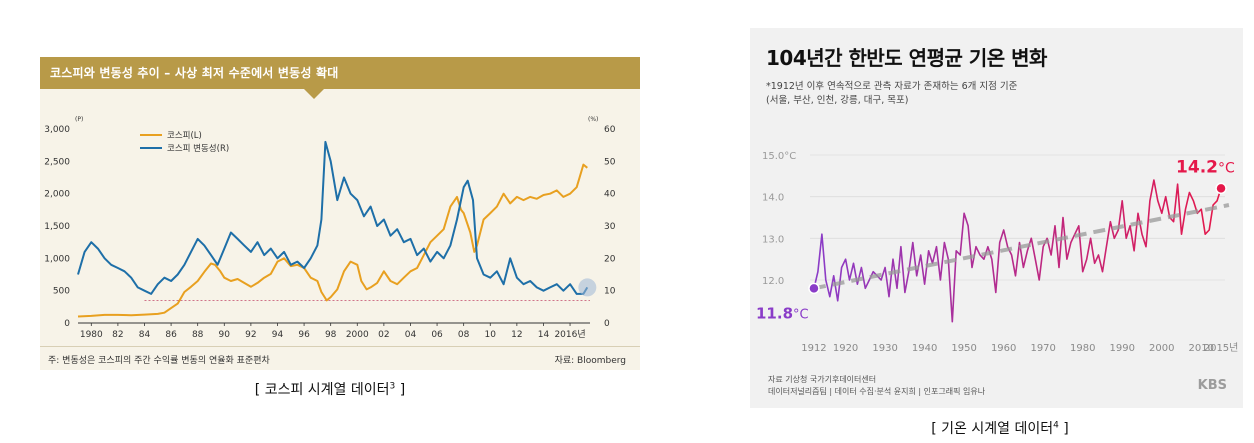  I want to click on kospi-caption: [ 코스피 시계열 데이터3 ], so click(330, 389).